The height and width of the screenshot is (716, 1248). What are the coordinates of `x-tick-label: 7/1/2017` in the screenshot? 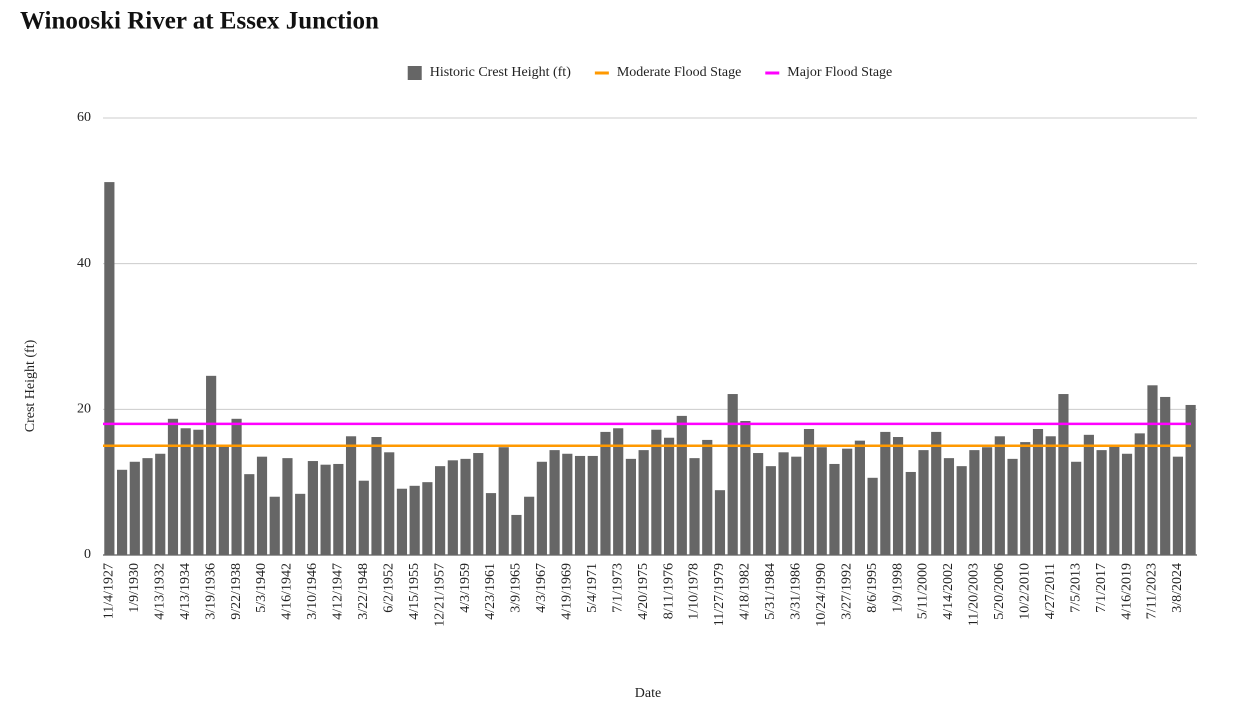 It's located at (1101, 588).